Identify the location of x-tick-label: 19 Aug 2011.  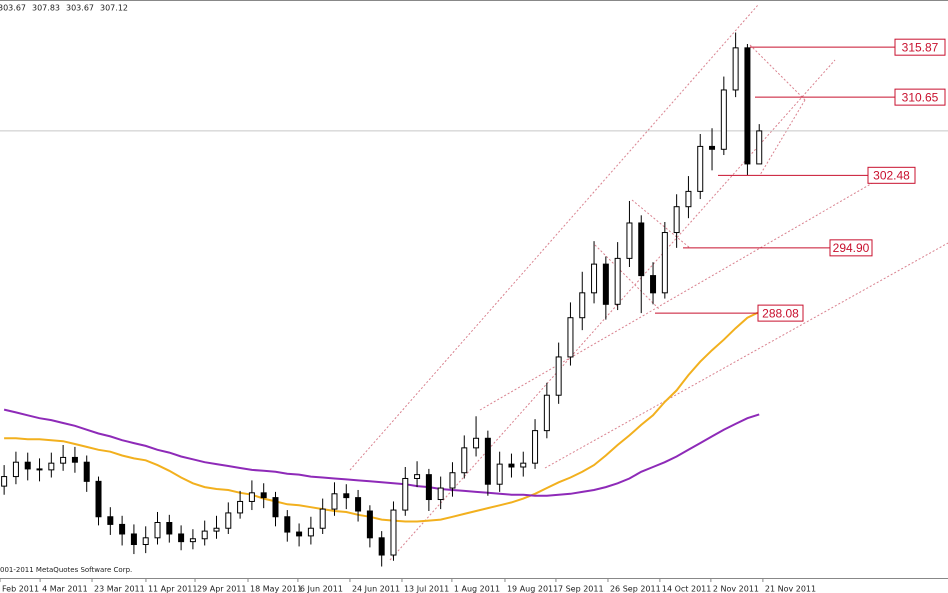
(532, 589).